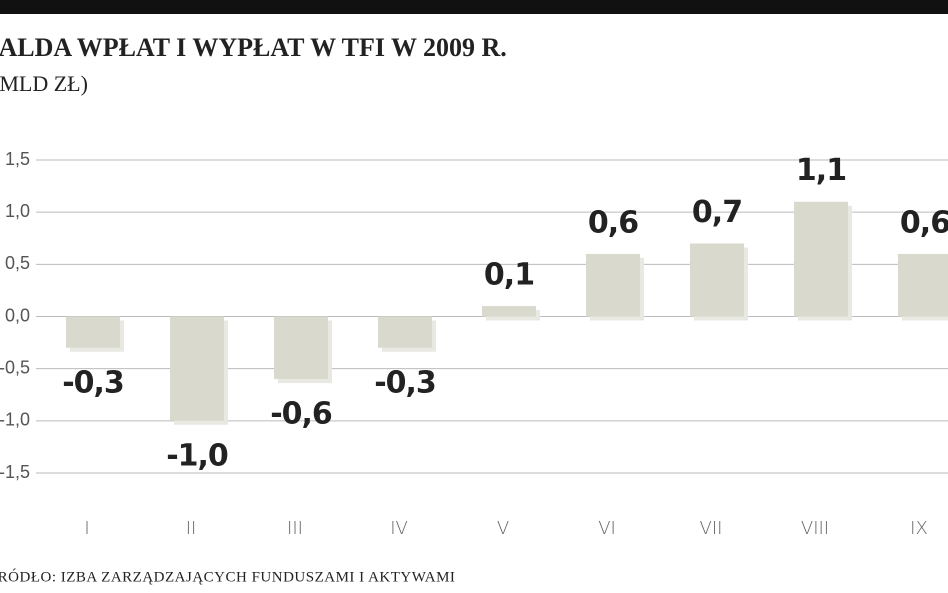 The image size is (948, 593). I want to click on top-bar, so click(474, 7).